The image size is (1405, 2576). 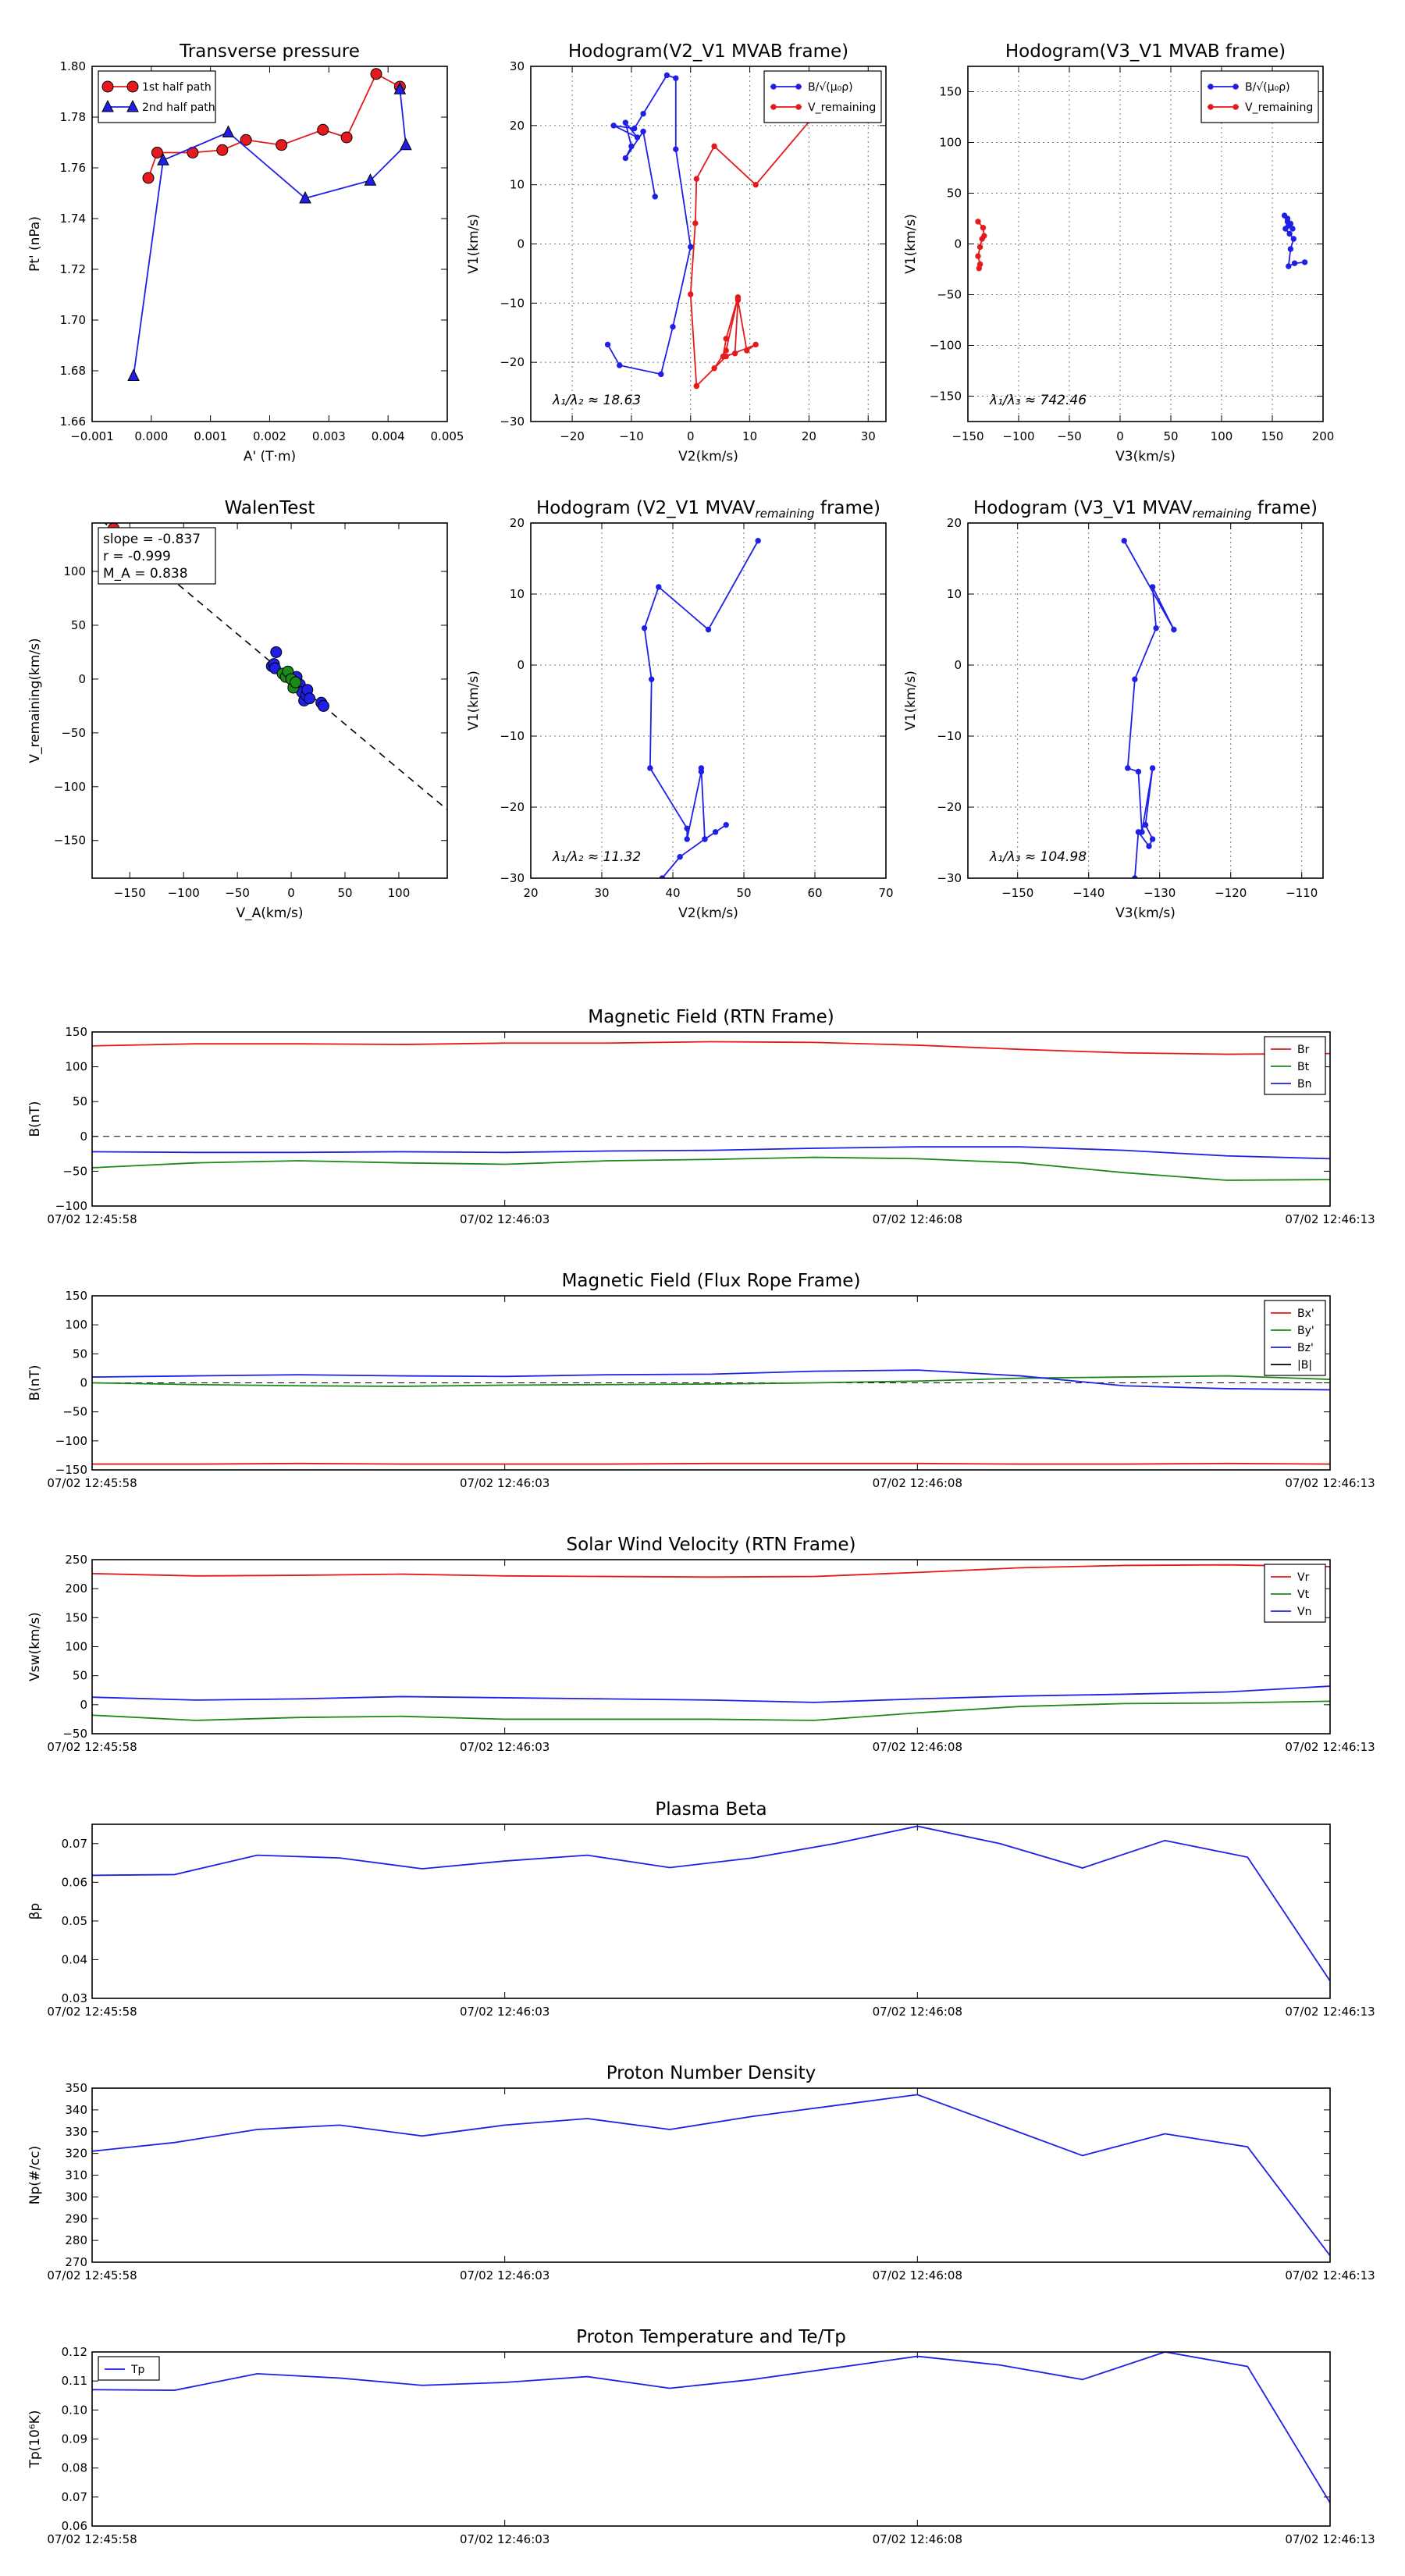 I want to click on x-tick-label: 100, so click(x=1222, y=436).